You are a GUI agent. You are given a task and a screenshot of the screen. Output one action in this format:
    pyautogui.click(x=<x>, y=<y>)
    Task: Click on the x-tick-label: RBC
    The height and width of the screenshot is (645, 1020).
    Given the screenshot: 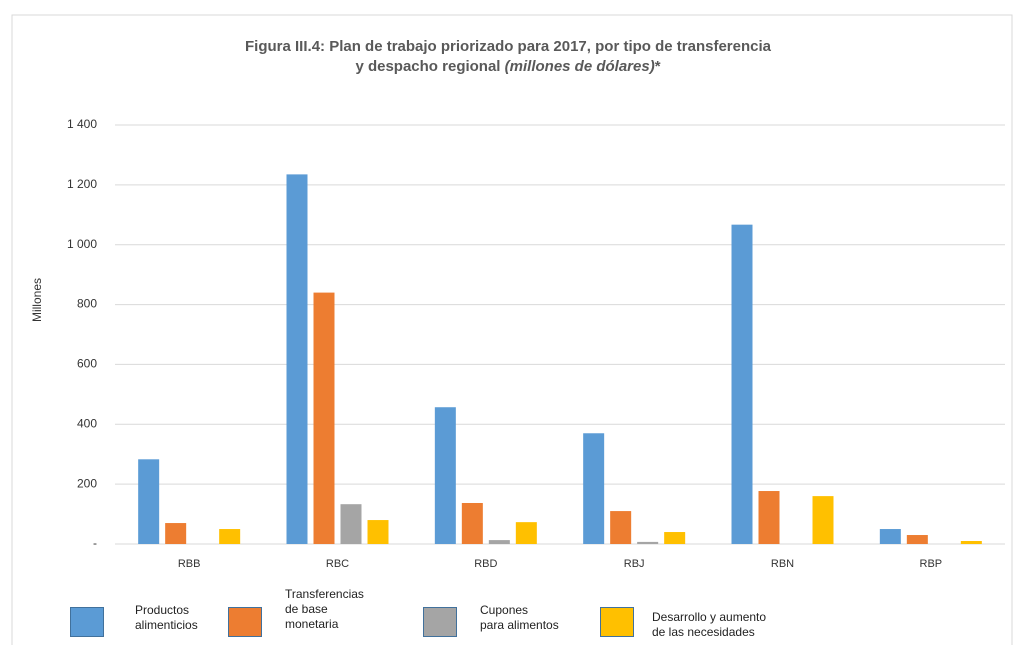 What is the action you would take?
    pyautogui.click(x=337, y=564)
    